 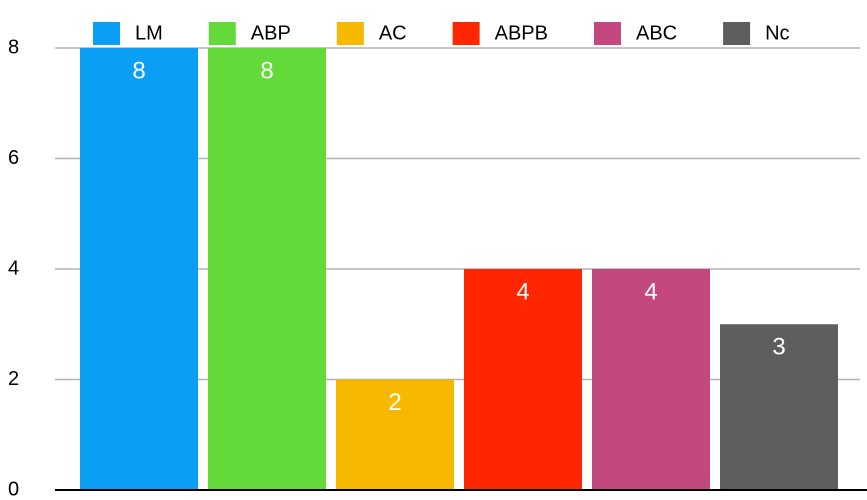 What do you see at coordinates (521, 33) in the screenshot?
I see `legend-label: ABPB` at bounding box center [521, 33].